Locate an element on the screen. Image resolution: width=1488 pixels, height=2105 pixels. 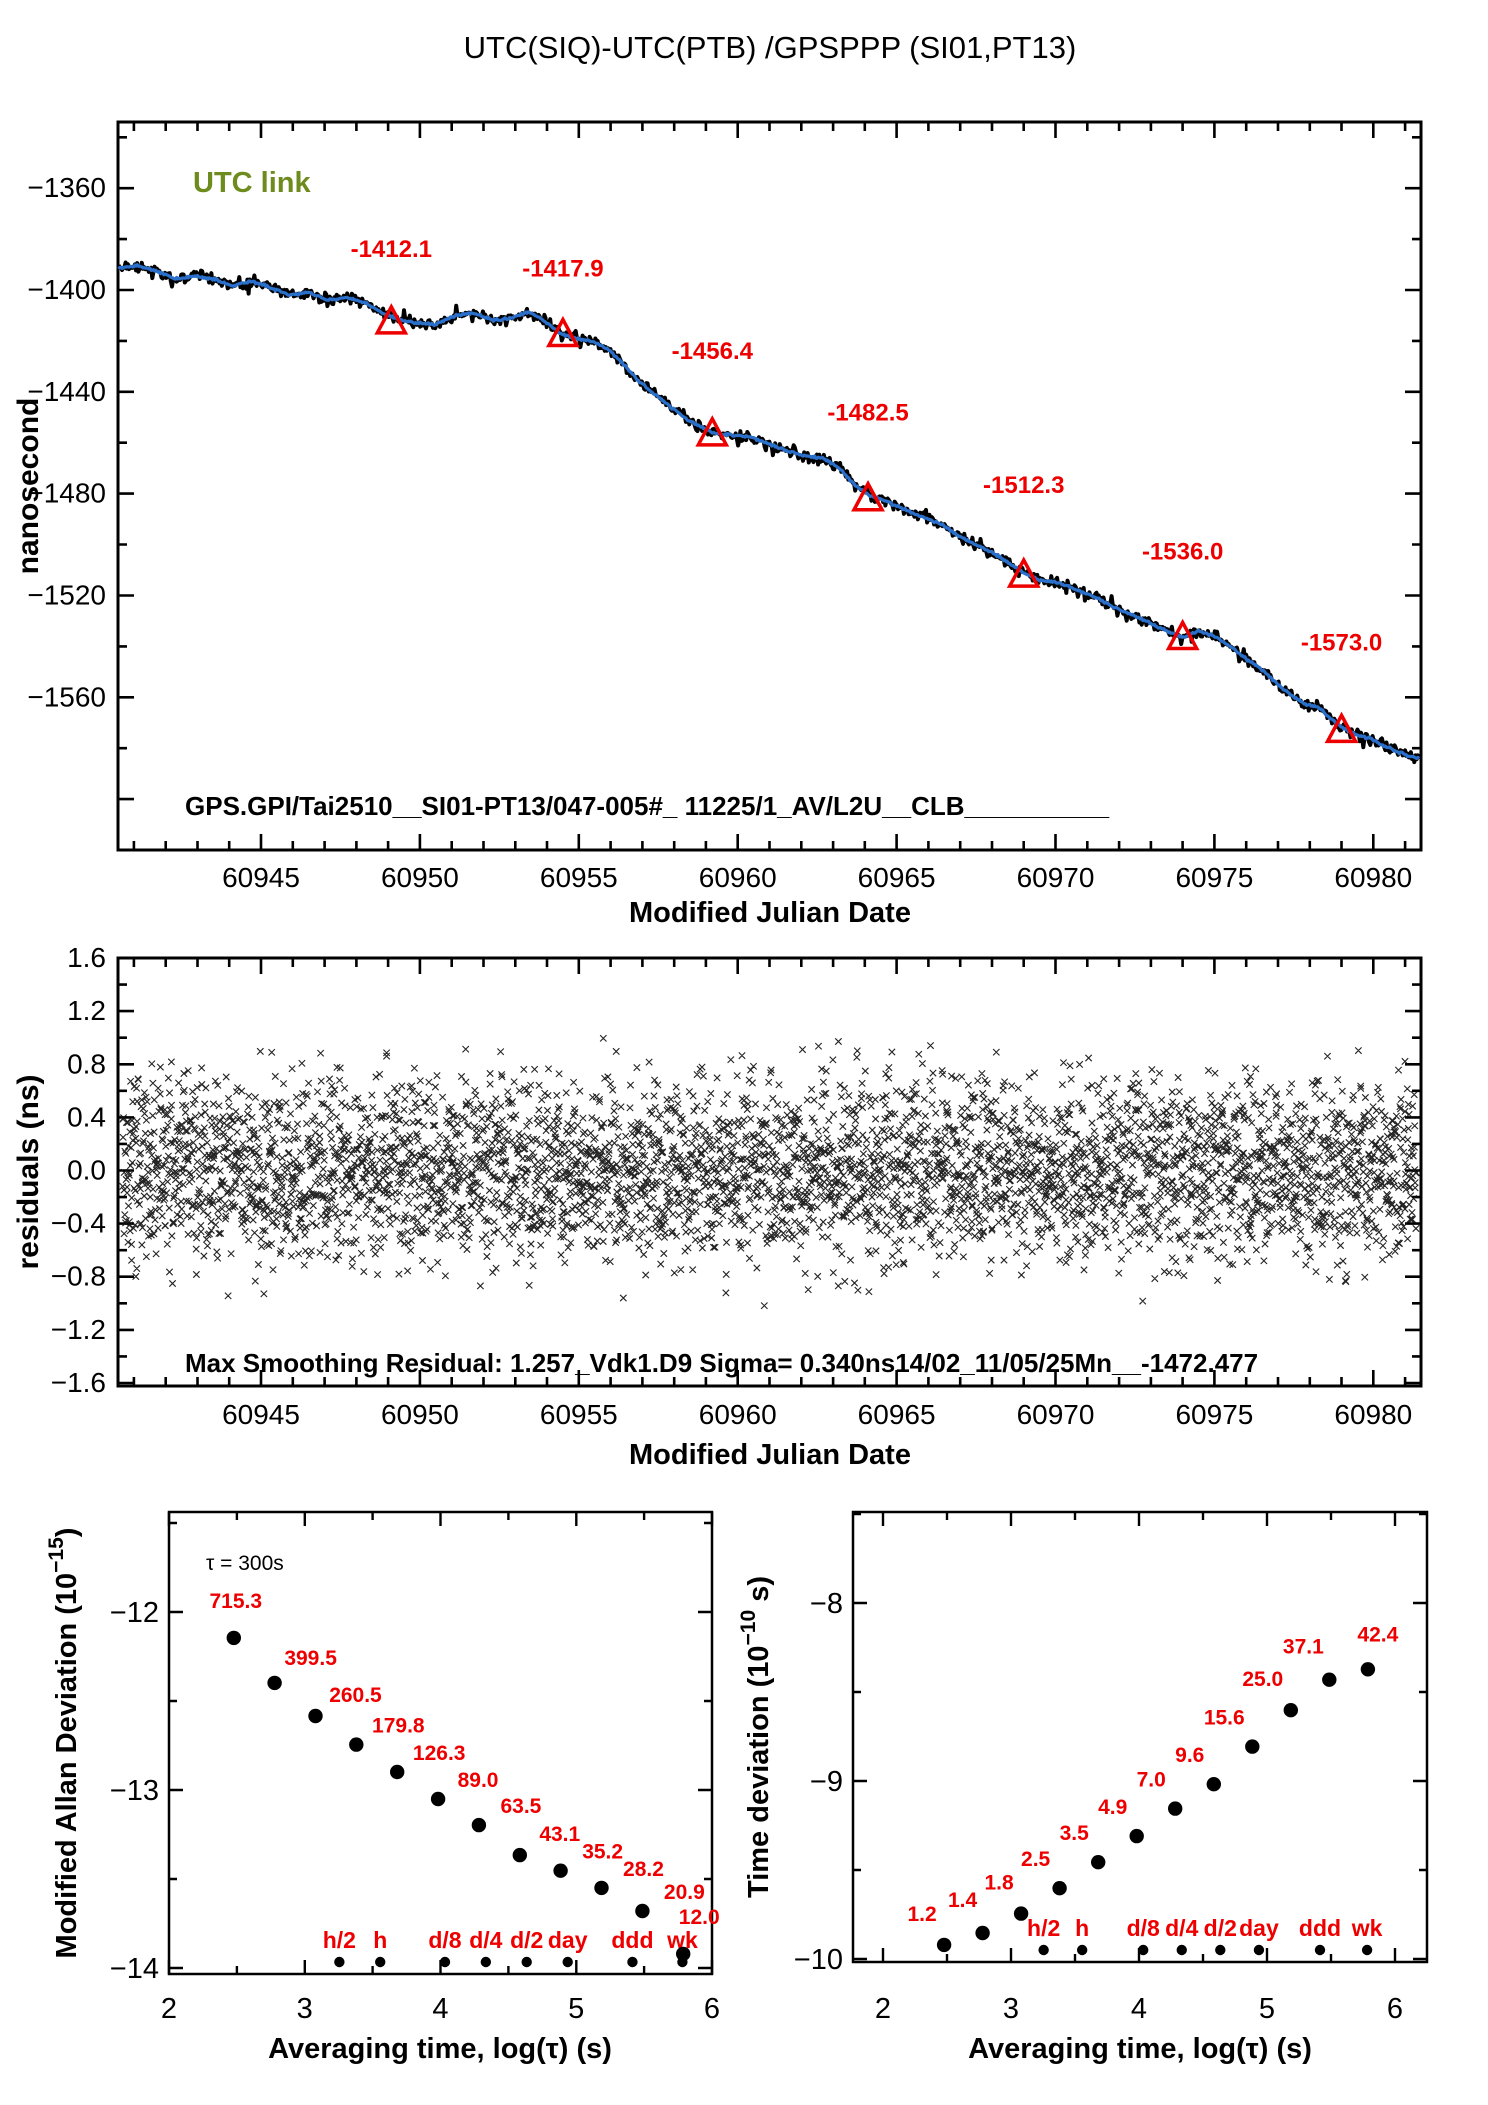
tdev-y-axis-title: Time deviation (10−10 s) is located at coordinates (756, 1737).